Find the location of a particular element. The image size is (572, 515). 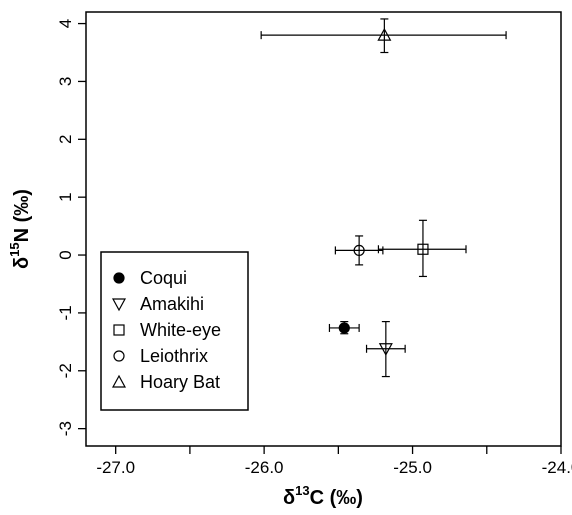

y-tick-label: -1 is located at coordinates (65, 312).